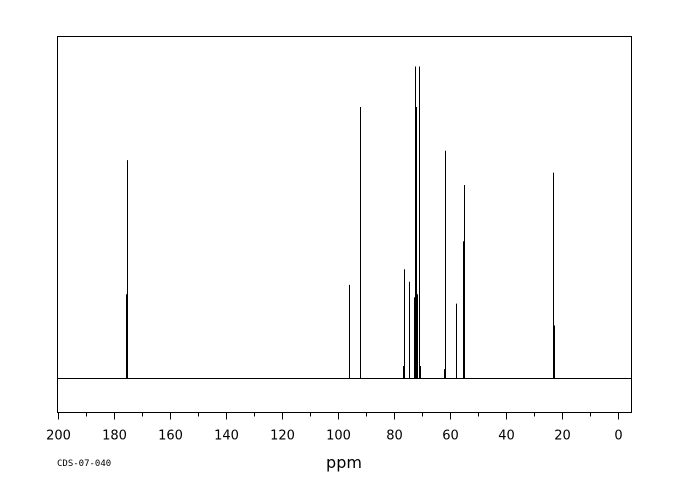 This screenshot has width=680, height=500. I want to click on x-tick-label: 200, so click(58, 436).